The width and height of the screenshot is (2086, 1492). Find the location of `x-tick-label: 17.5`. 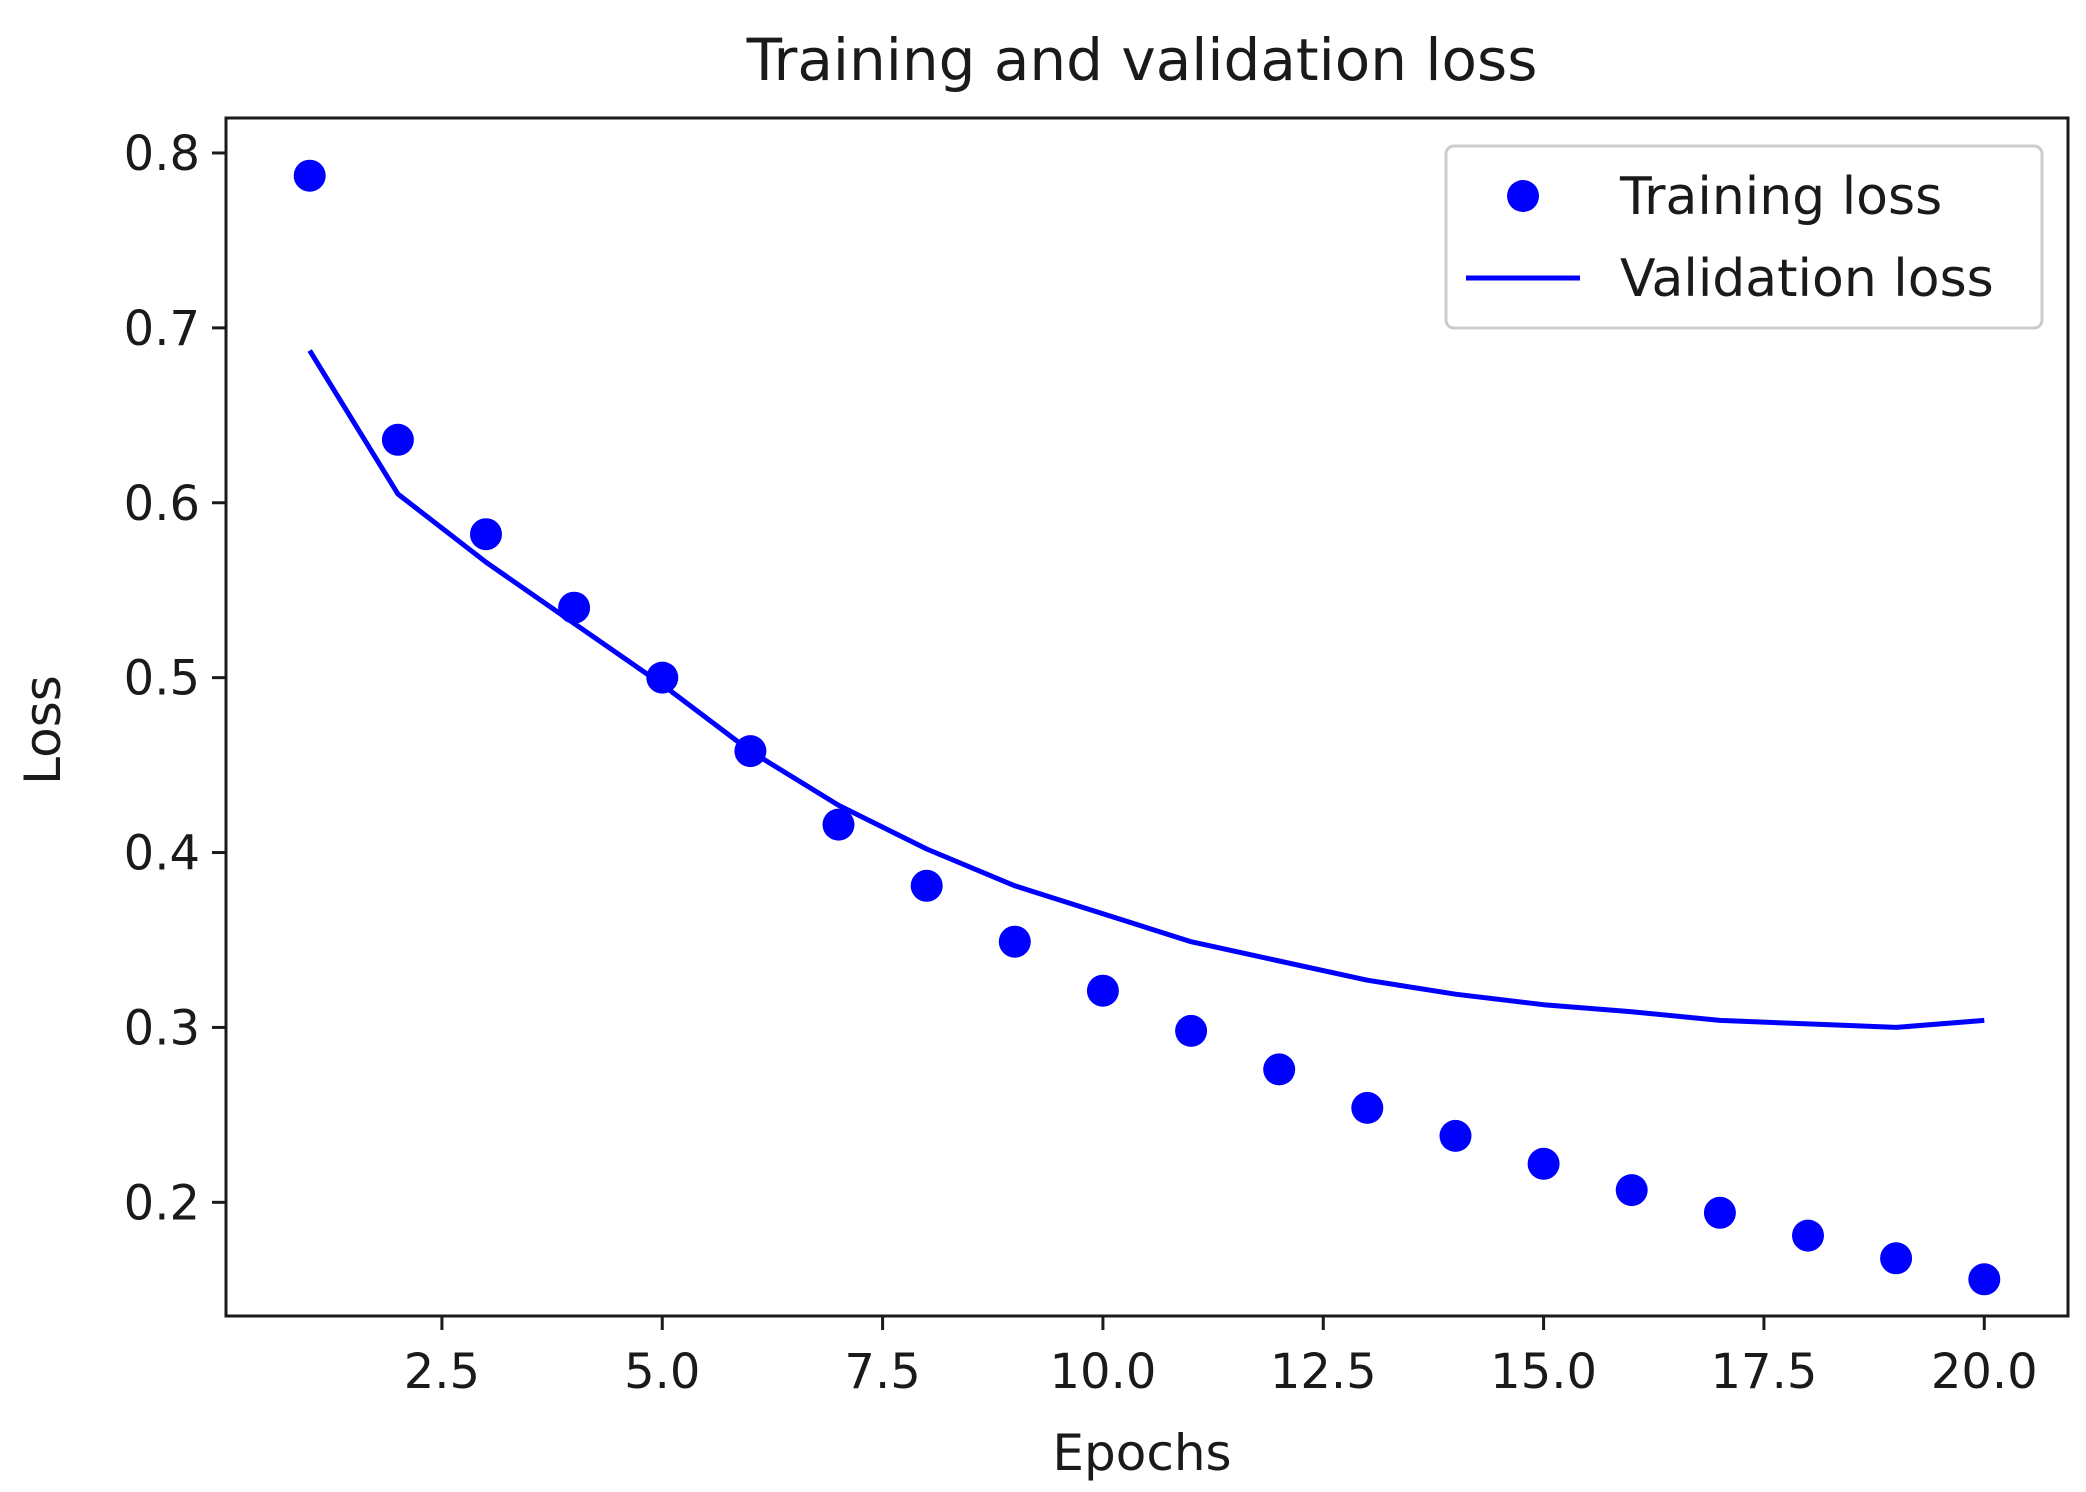

x-tick-label: 17.5 is located at coordinates (1764, 1372).